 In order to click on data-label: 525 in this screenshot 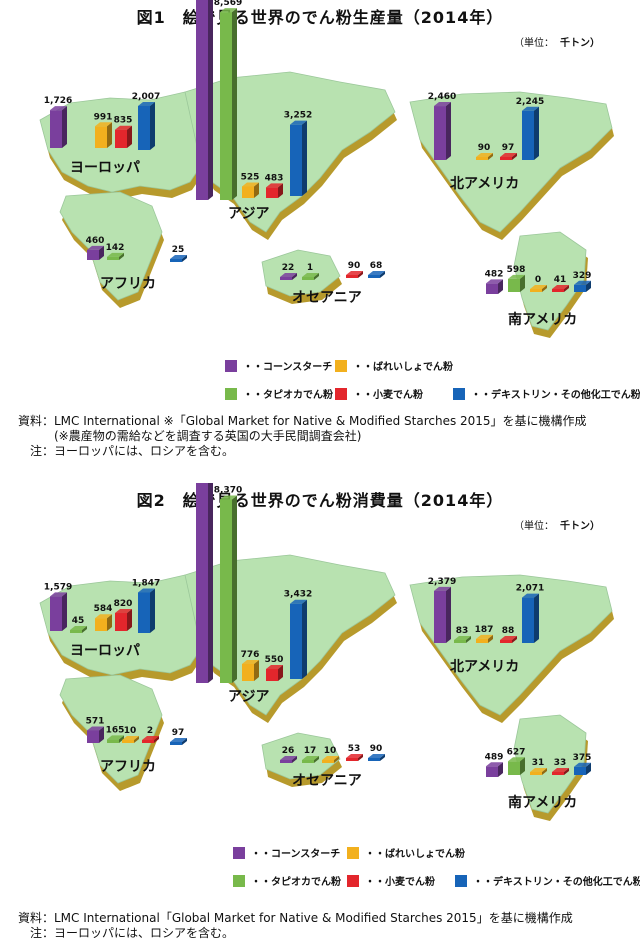, I will do `click(250, 177)`.